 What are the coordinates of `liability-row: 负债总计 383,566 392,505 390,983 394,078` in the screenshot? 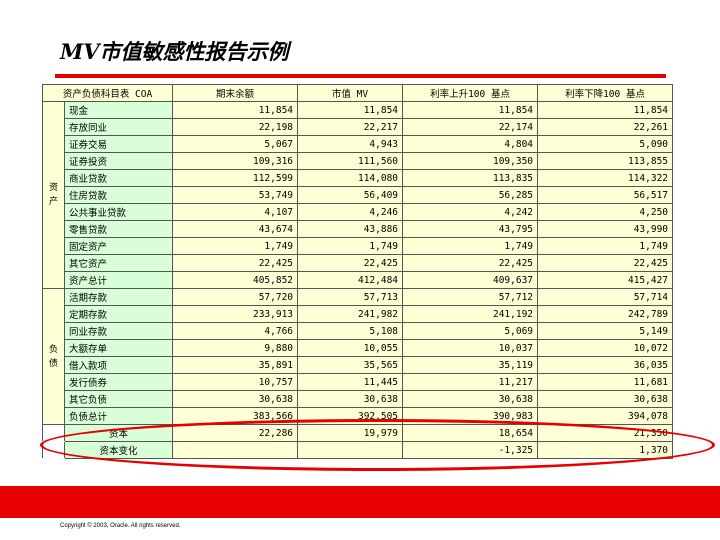 It's located at (358, 416).